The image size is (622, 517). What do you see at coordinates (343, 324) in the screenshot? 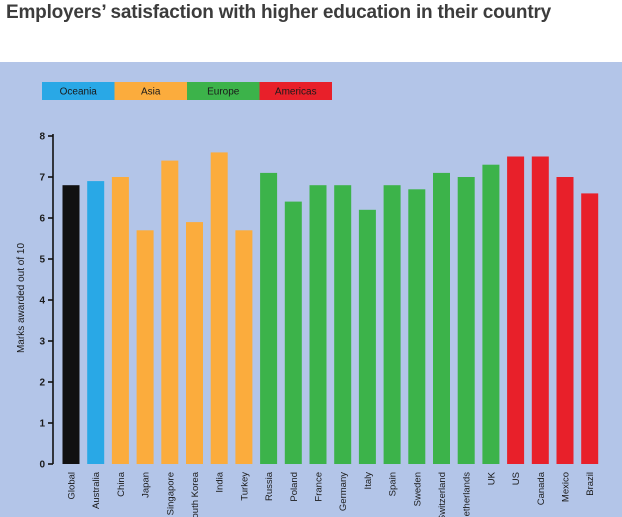
I see `bar-germany` at bounding box center [343, 324].